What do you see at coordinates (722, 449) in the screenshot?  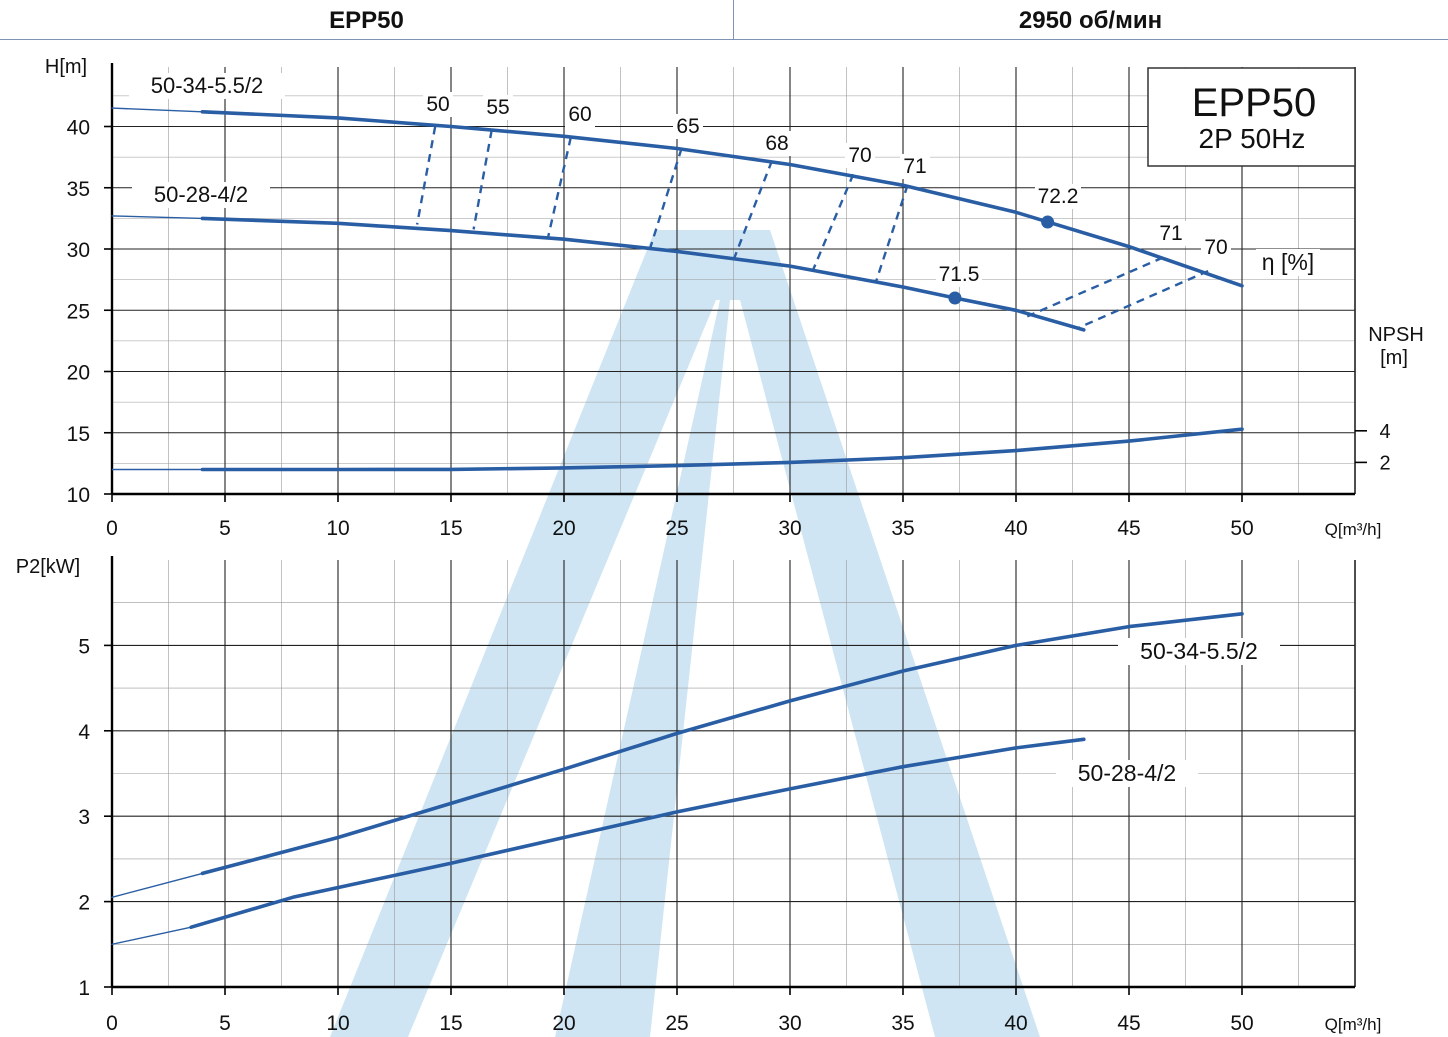 I see `npsh-curve` at bounding box center [722, 449].